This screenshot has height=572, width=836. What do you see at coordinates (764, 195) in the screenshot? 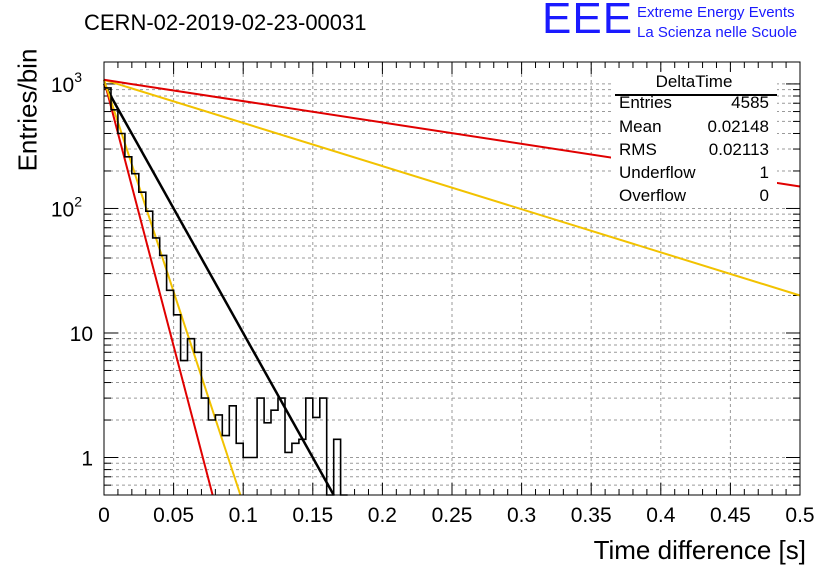
I see `stats-value: 0` at bounding box center [764, 195].